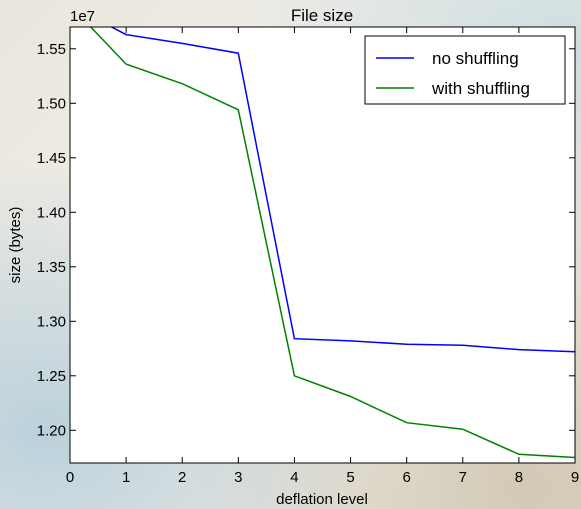  I want to click on x-tick-label: 1, so click(126, 477).